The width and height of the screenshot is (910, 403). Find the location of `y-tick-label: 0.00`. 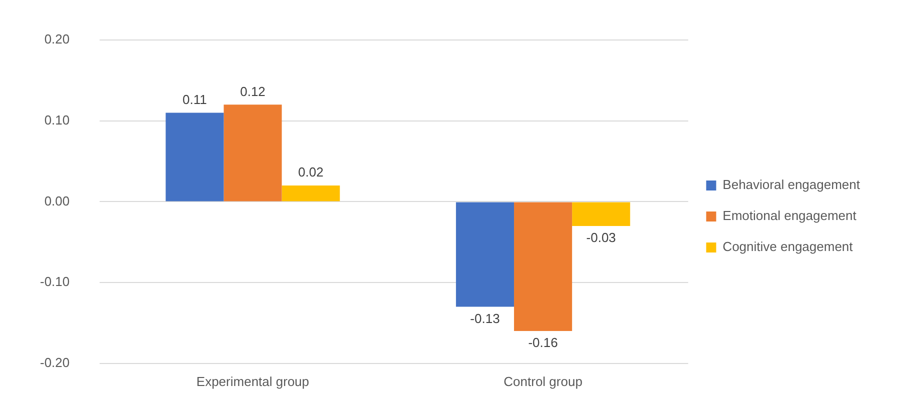

y-tick-label: 0.00 is located at coordinates (57, 200).